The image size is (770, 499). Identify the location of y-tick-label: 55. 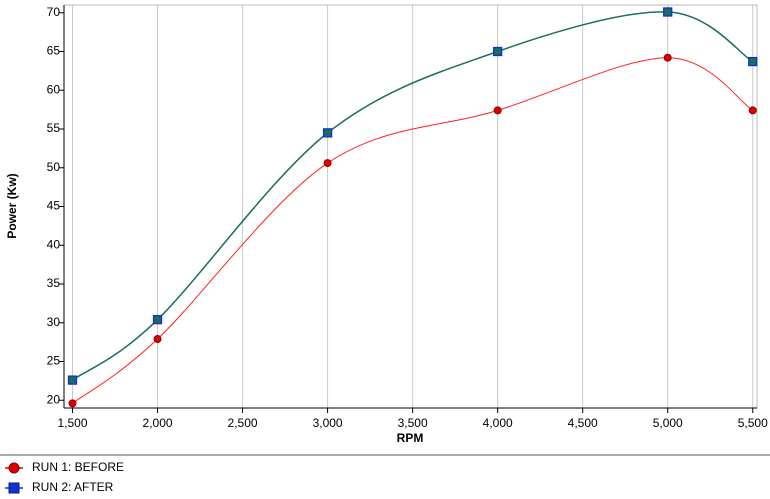
(54, 128).